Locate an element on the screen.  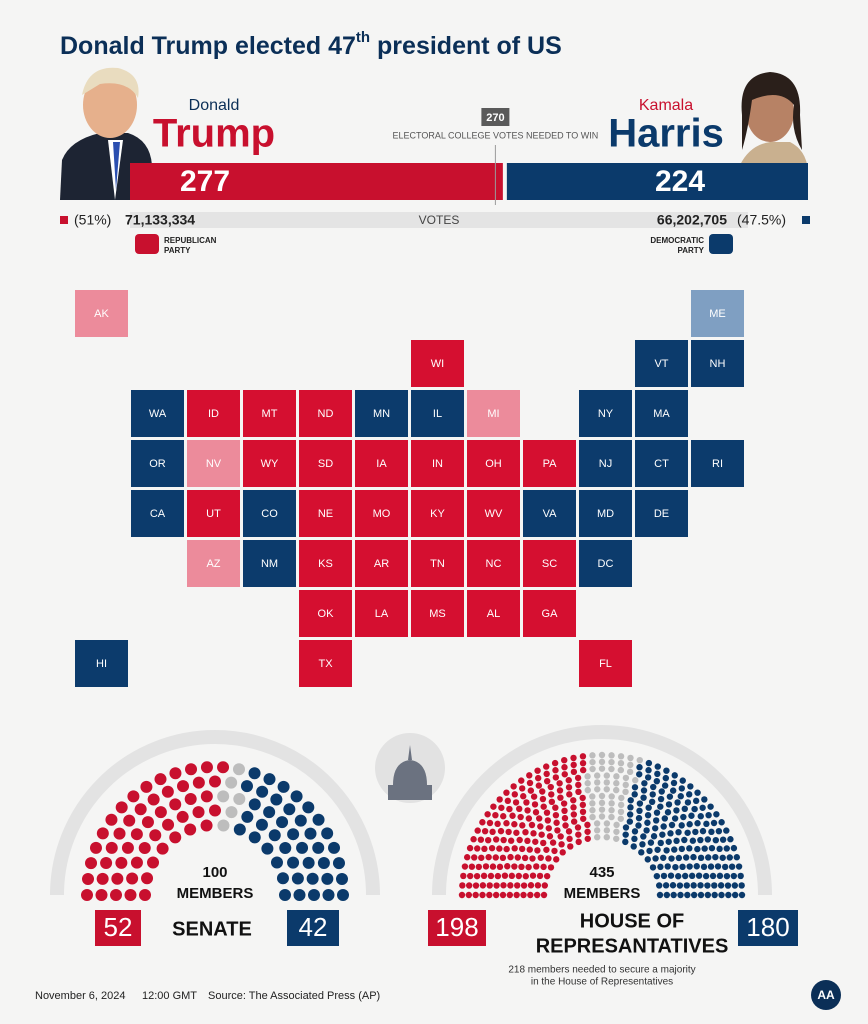
seat-count: 42 is located at coordinates (313, 927).